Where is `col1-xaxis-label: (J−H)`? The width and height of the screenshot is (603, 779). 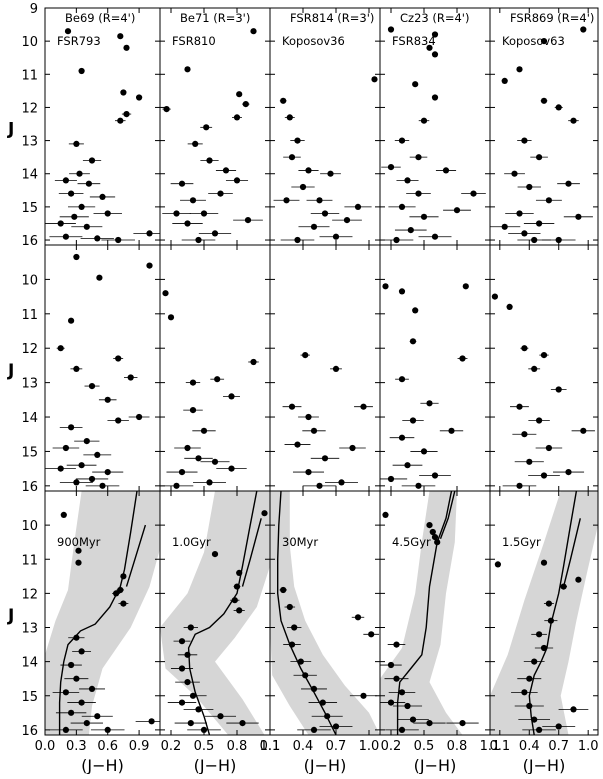 col1-xaxis-label: (J−H) is located at coordinates (102, 765).